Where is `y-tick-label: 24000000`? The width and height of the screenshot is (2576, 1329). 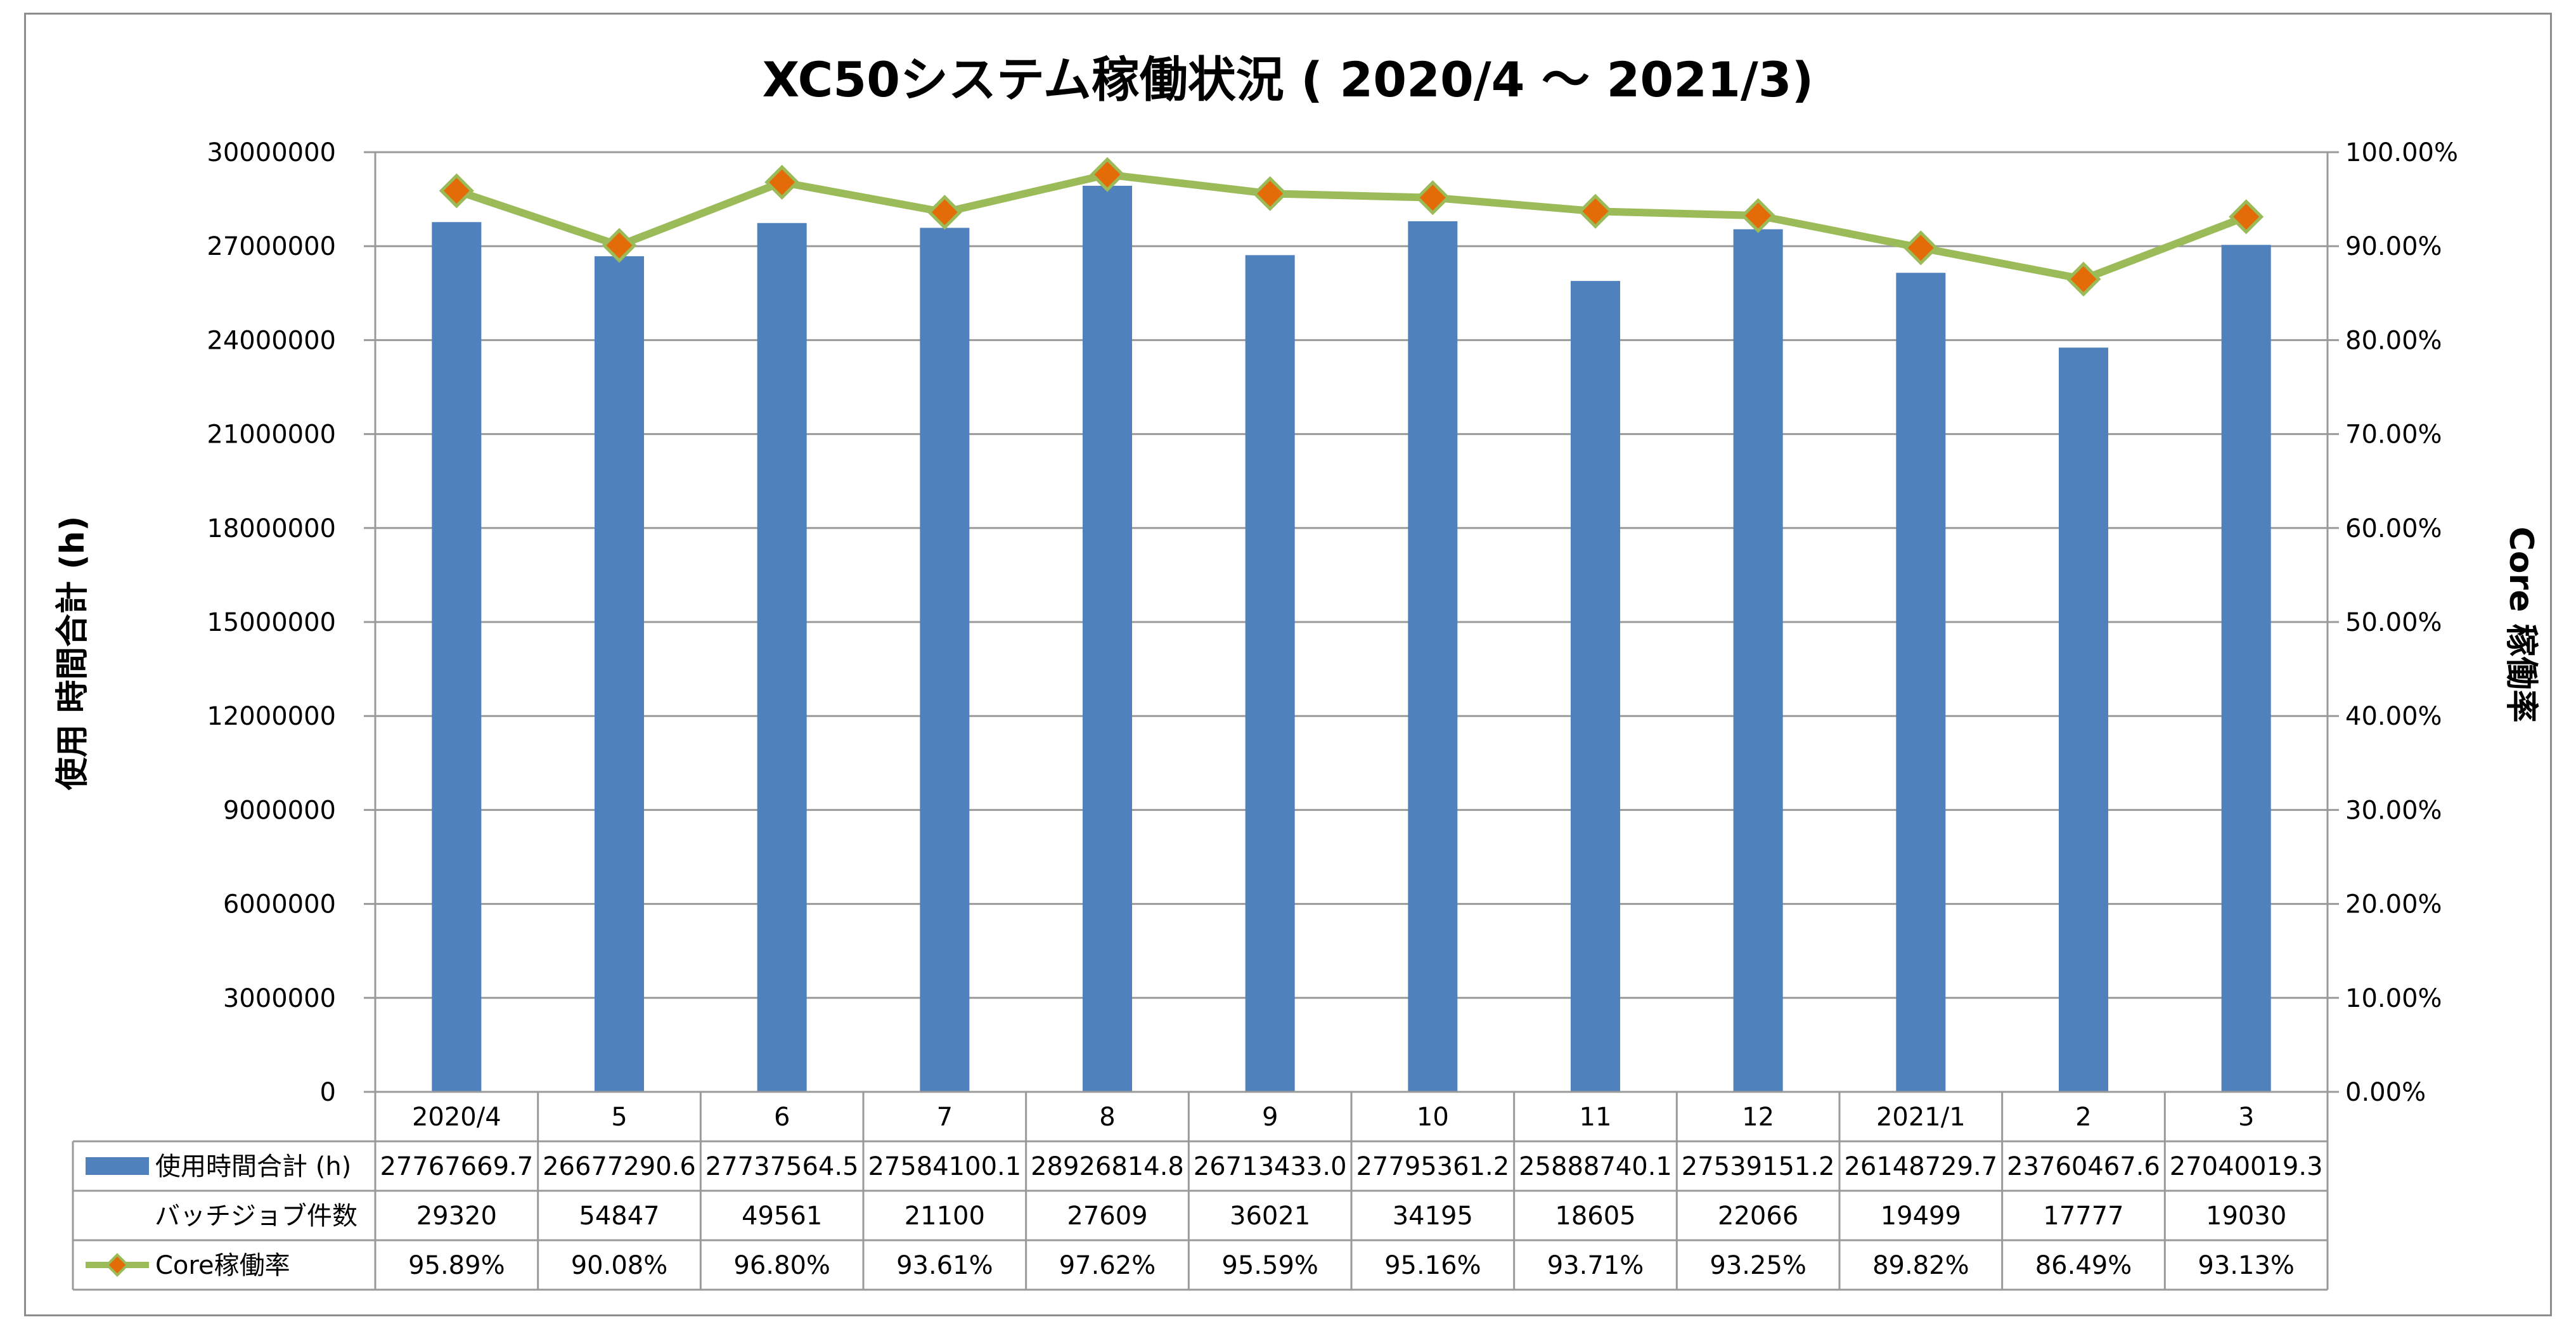 y-tick-label: 24000000 is located at coordinates (271, 340).